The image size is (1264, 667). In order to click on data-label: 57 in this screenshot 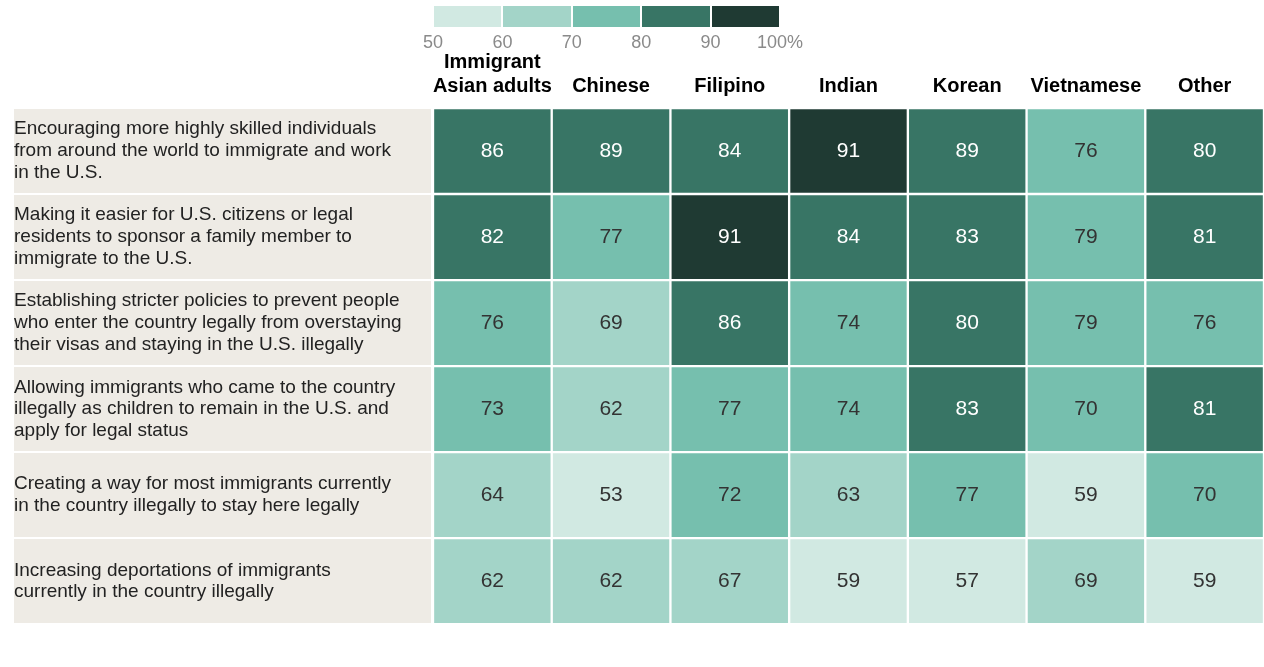, I will do `click(967, 579)`.